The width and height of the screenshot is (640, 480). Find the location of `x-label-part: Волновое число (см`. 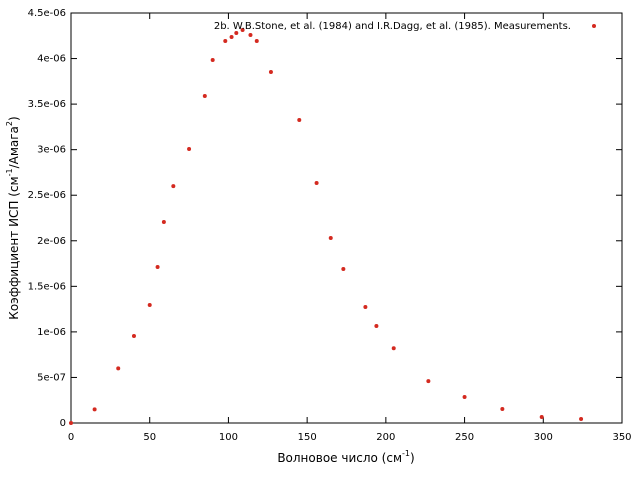

x-label-part: Волновое число (см is located at coordinates (339, 458).